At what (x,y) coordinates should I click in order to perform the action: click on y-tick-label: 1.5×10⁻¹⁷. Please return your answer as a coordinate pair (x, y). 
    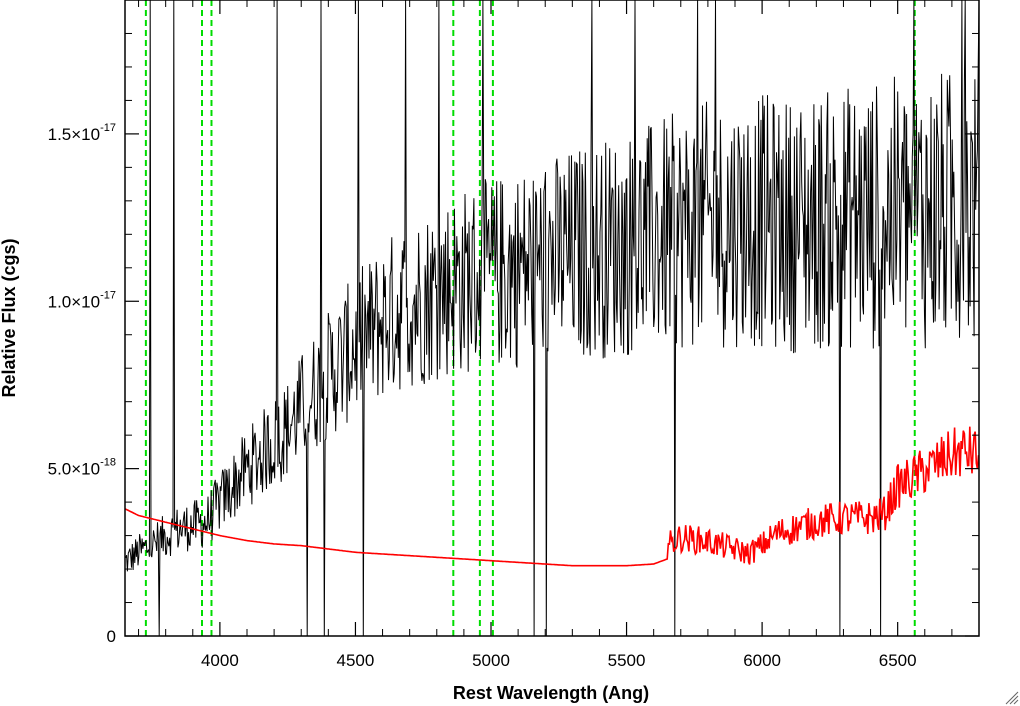
    Looking at the image, I should click on (82, 133).